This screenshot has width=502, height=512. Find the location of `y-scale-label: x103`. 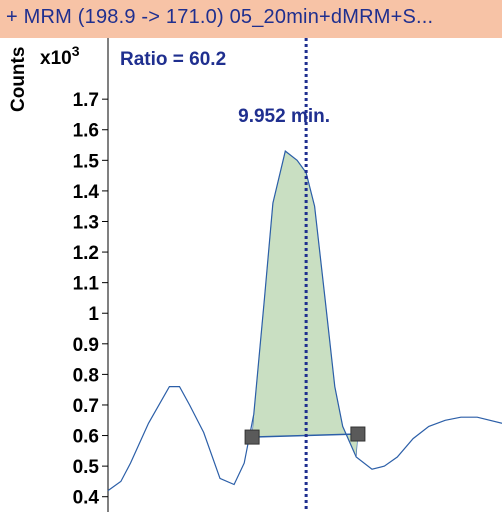

y-scale-label: x103 is located at coordinates (60, 56).